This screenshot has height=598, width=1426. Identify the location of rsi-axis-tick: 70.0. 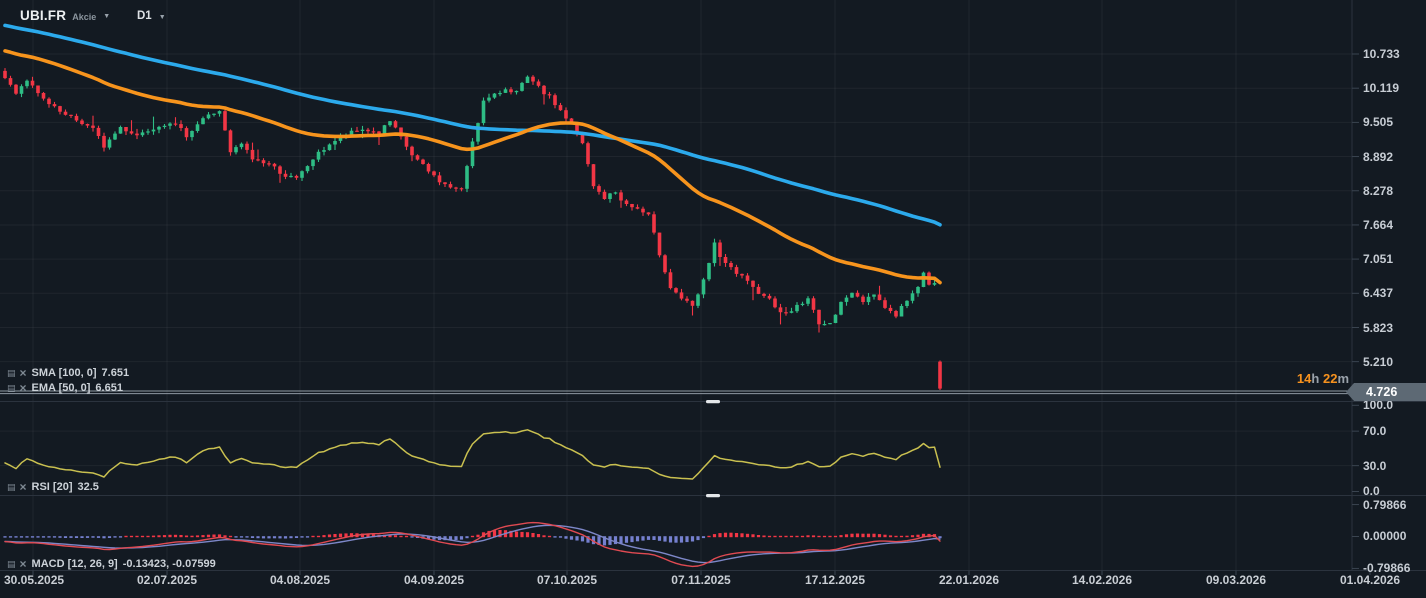
(1375, 431).